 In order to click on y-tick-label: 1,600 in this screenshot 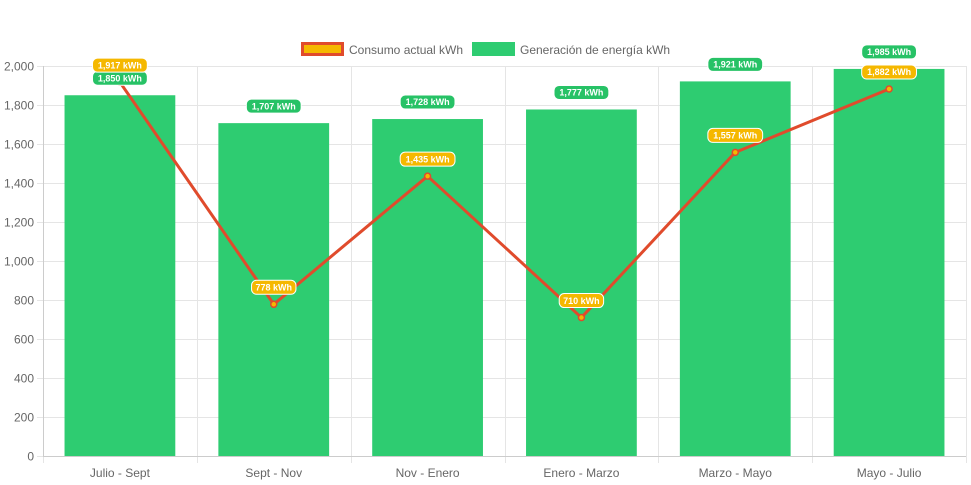, I will do `click(19, 145)`.